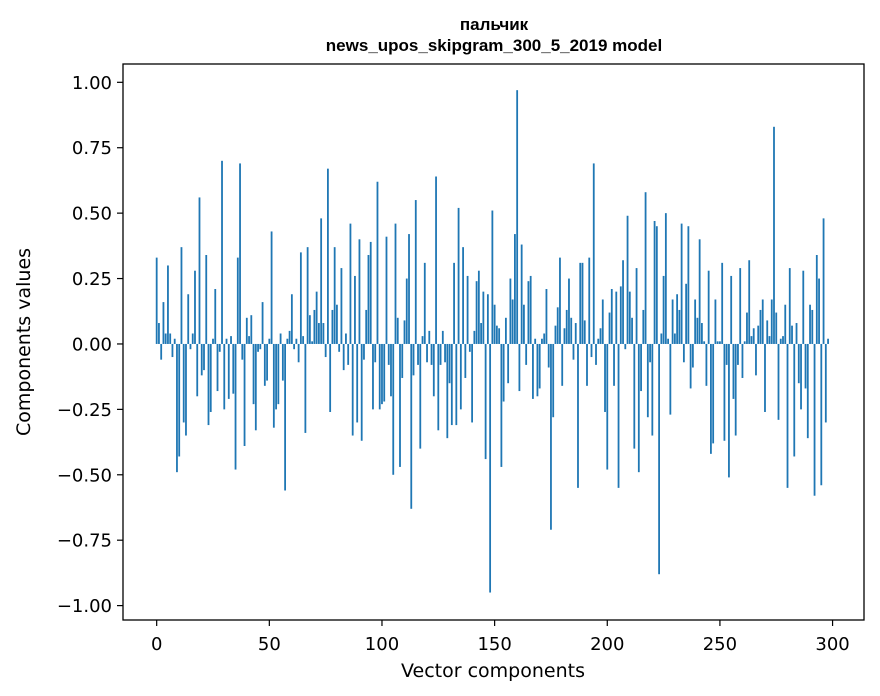 This screenshot has height=696, width=880. Describe the element at coordinates (607, 644) in the screenshot. I see `x-tick-label: 200` at that location.